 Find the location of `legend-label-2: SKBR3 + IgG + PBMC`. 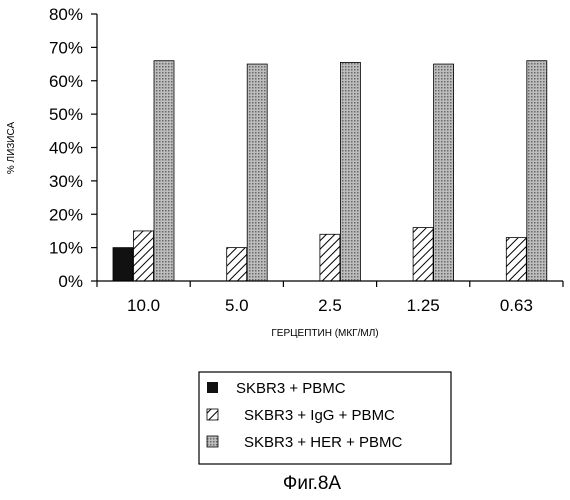

legend-label-2: SKBR3 + IgG + PBMC is located at coordinates (319, 415).